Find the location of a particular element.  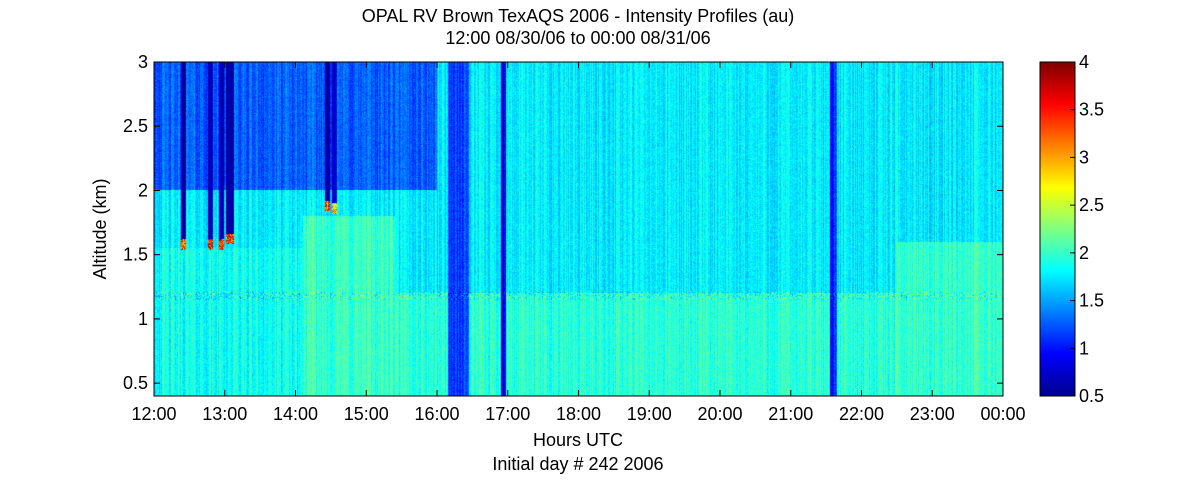

x-axis-label: Hours UTC is located at coordinates (578, 440).